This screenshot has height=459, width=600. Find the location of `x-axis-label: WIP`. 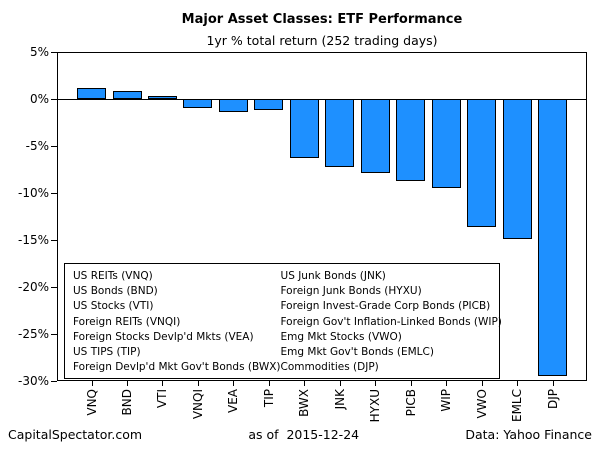

x-axis-label: WIP is located at coordinates (446, 400).